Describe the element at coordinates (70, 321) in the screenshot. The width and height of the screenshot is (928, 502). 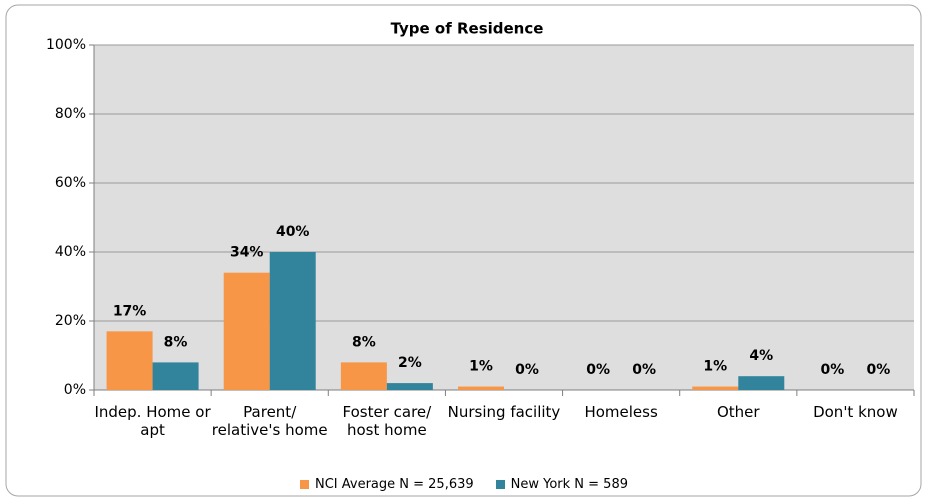
I see `y-tick-label: 20%` at that location.